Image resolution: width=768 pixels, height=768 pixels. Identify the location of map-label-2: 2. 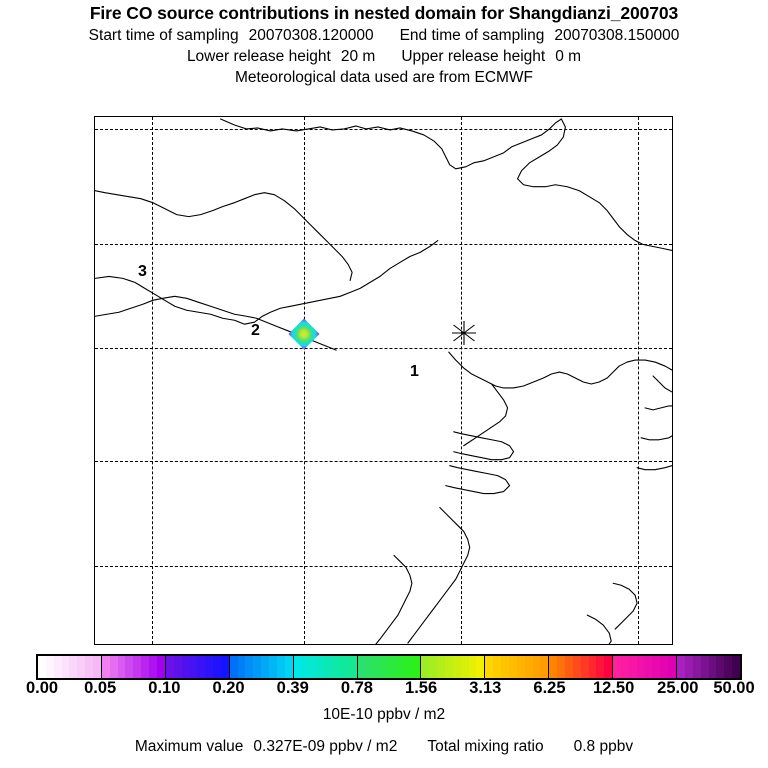
(255, 330).